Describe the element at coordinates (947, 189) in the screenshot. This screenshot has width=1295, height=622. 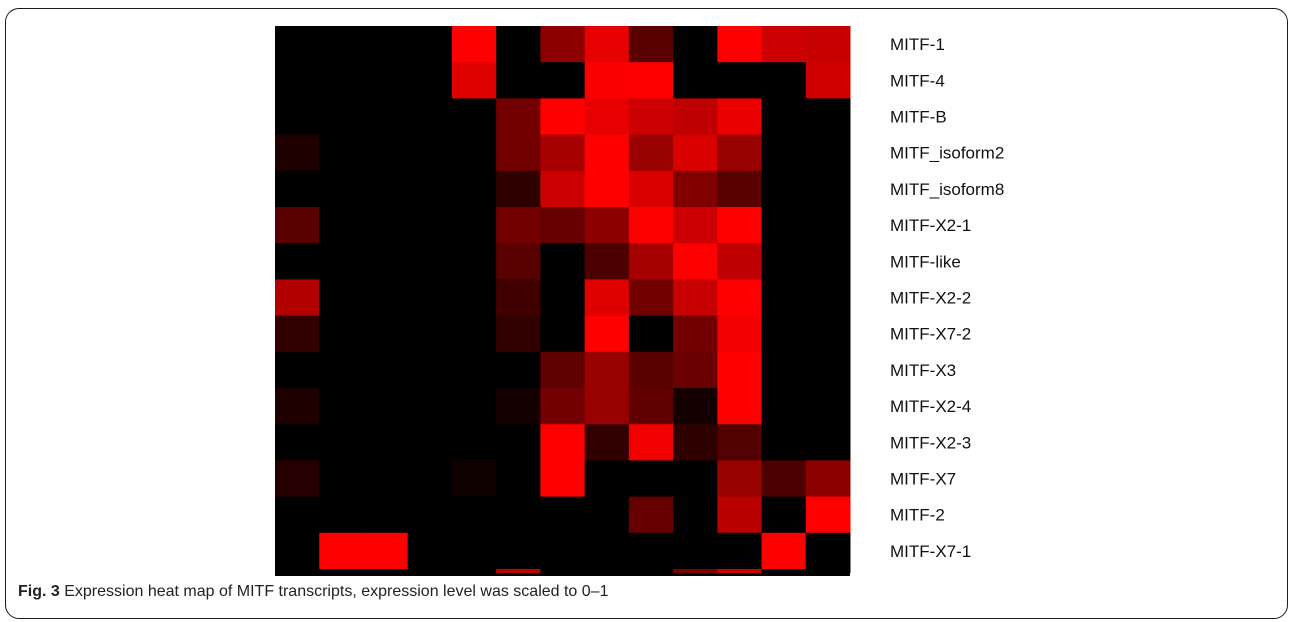
I see `row-label: MITF_isoform8` at that location.